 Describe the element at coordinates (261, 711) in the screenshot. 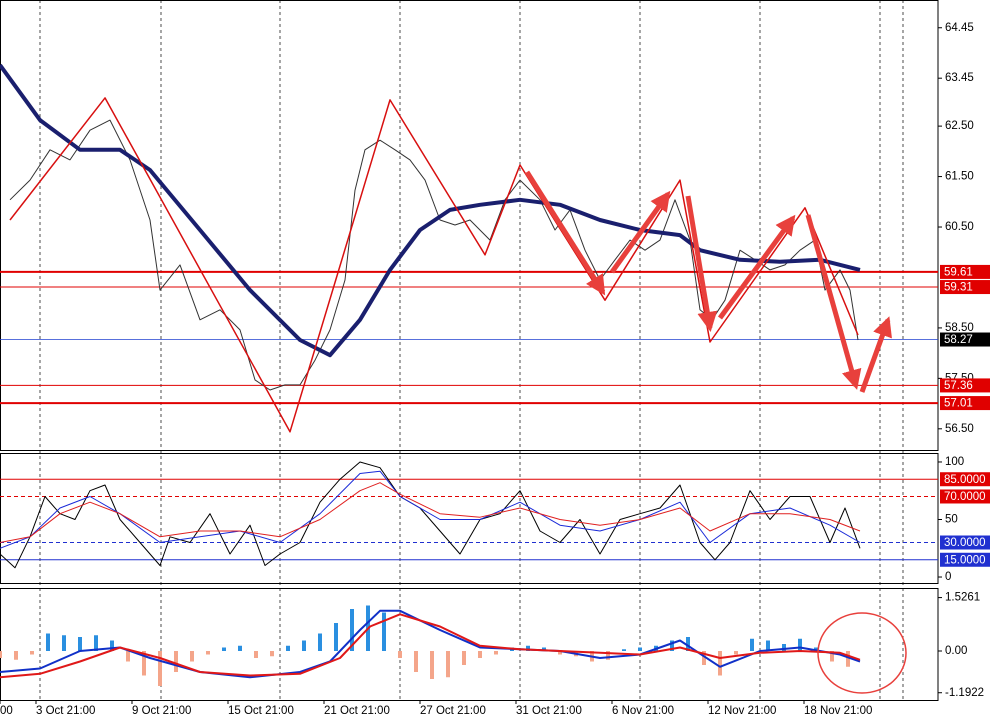

I see `x-tick-label: 15 Oct 21:00` at that location.